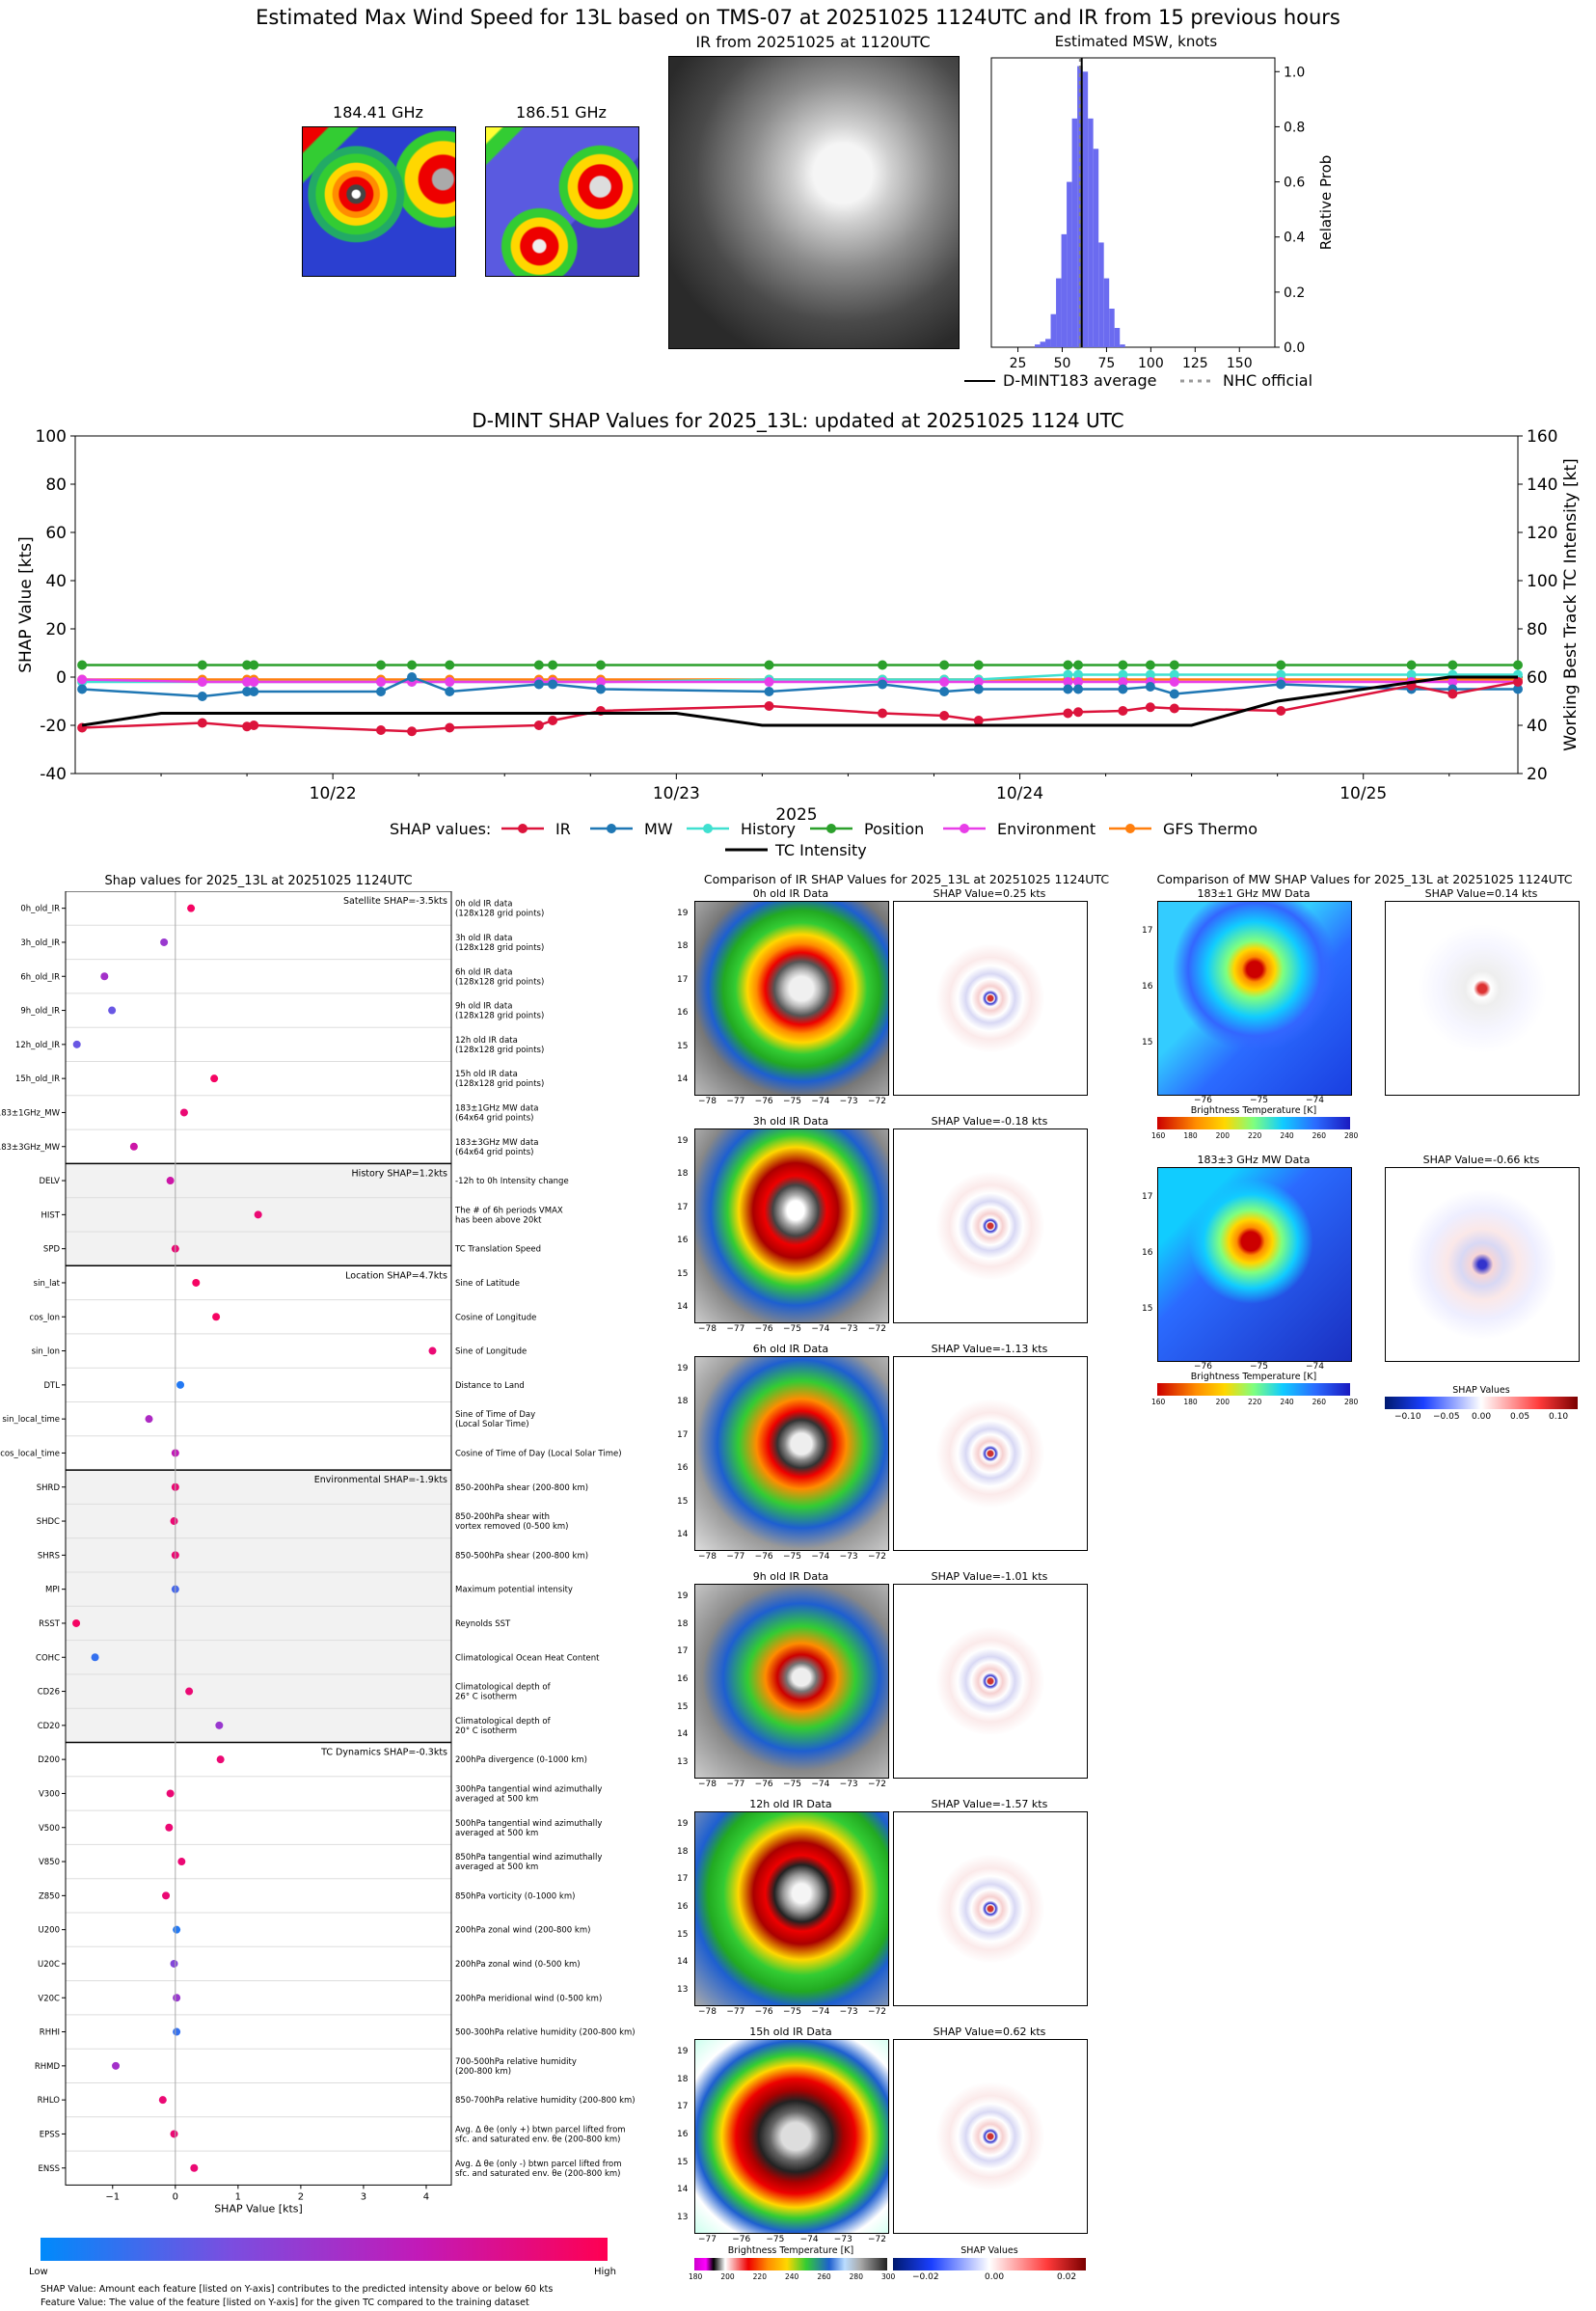  What do you see at coordinates (736, 2012) in the screenshot?
I see `ir-x-tick-label: −77` at bounding box center [736, 2012].